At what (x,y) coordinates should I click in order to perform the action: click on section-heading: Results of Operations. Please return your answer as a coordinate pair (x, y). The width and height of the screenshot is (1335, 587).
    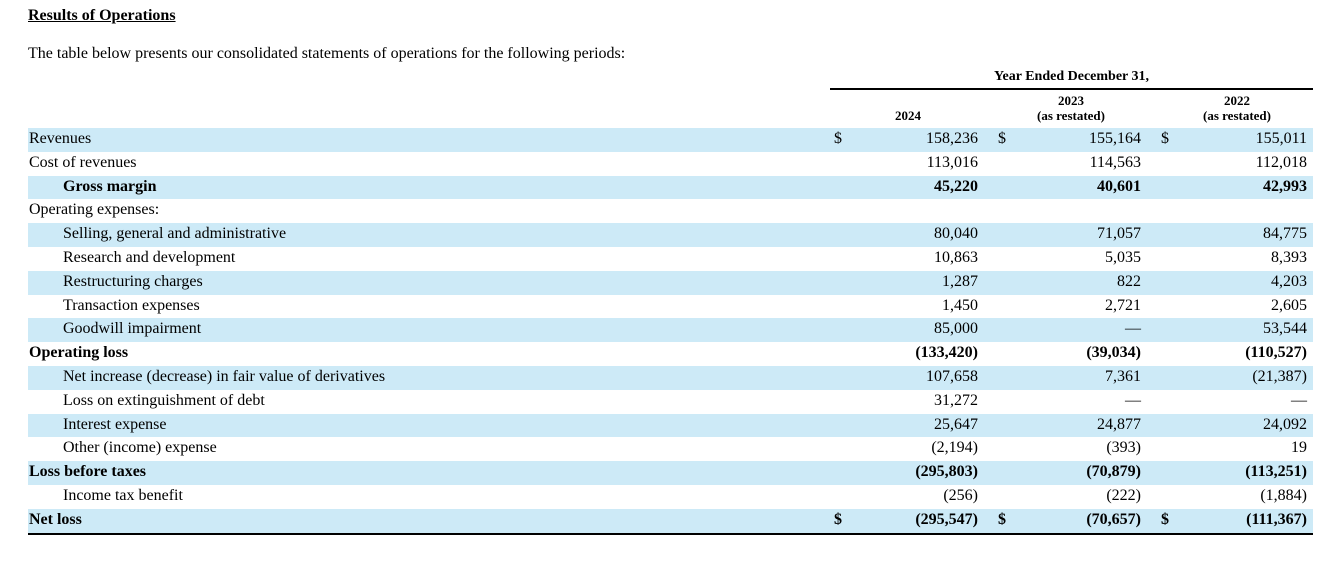
    Looking at the image, I should click on (102, 15).